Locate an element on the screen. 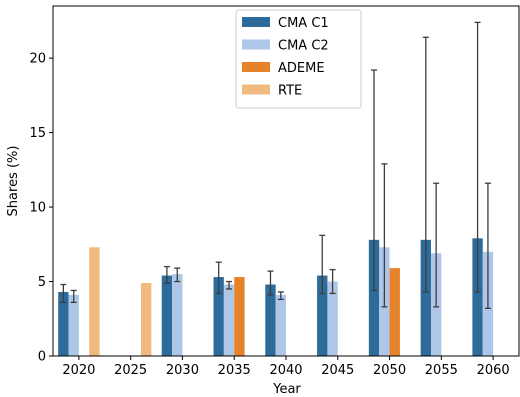  x-tick-label: 2045 is located at coordinates (337, 370).